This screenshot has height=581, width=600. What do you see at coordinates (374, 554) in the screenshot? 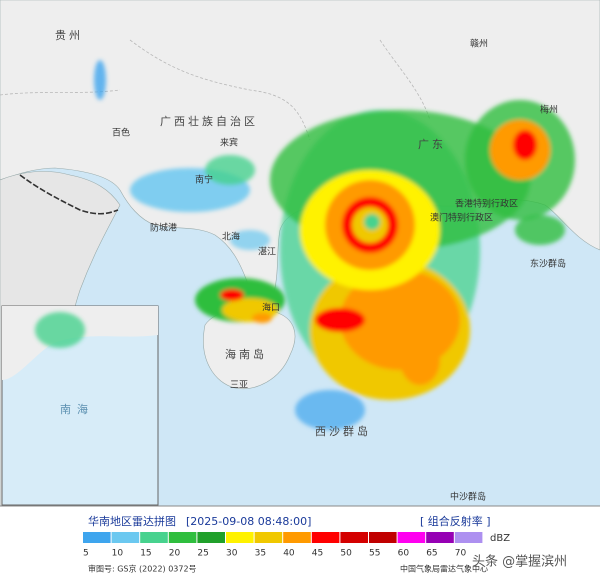
I see `legend-label: 55` at bounding box center [374, 554].